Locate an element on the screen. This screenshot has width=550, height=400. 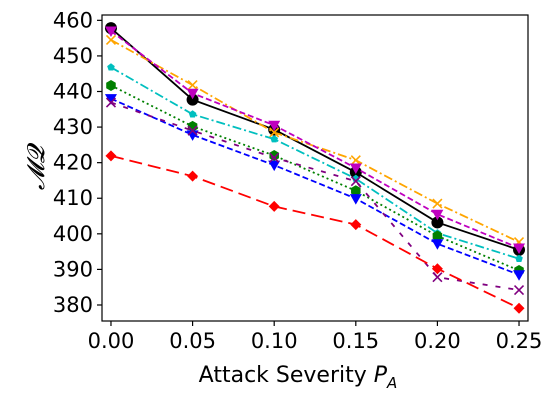
y-tick-label: 390 is located at coordinates (73, 269).